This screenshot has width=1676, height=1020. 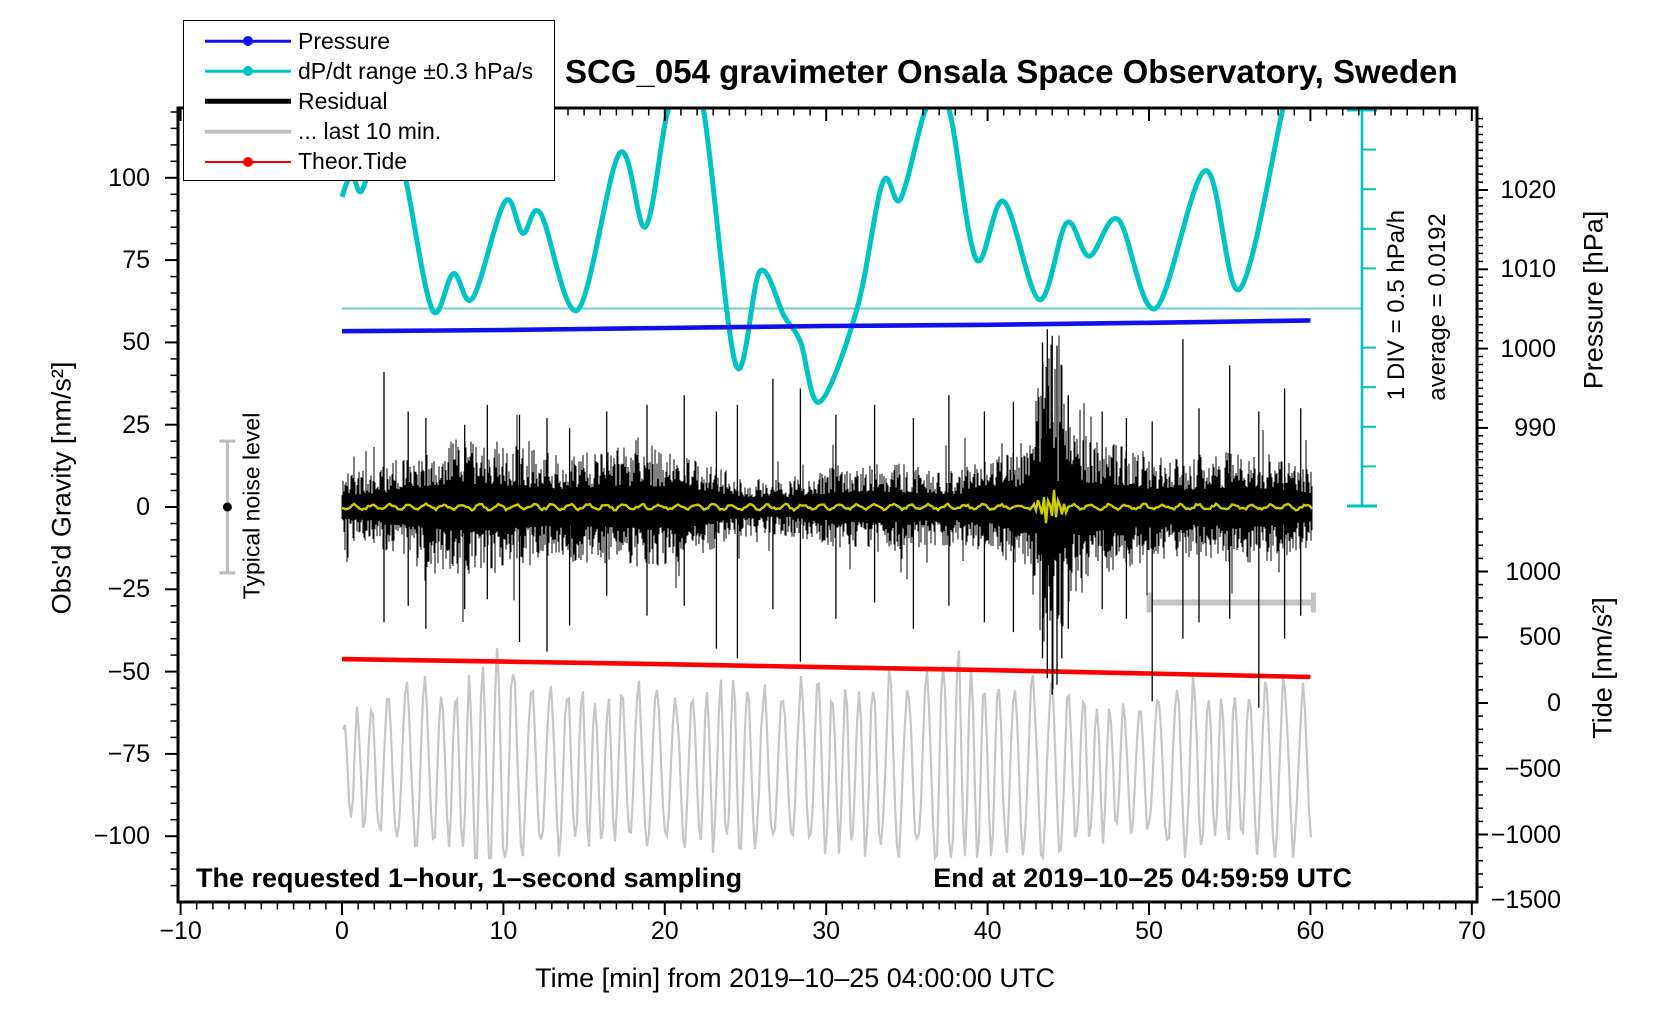 I want to click on legend-label: ... last 10 min., so click(x=370, y=131).